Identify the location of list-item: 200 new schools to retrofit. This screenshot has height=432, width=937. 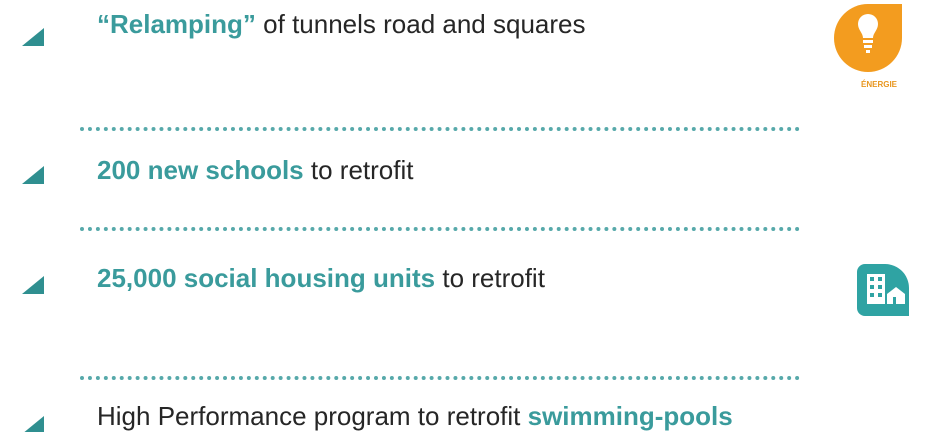
(255, 170).